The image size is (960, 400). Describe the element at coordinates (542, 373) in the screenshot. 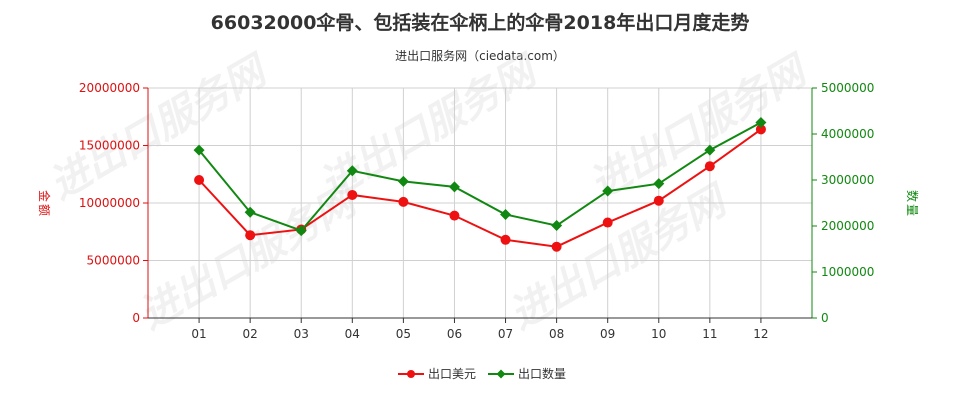

I see `legend-label: 出口数量` at that location.